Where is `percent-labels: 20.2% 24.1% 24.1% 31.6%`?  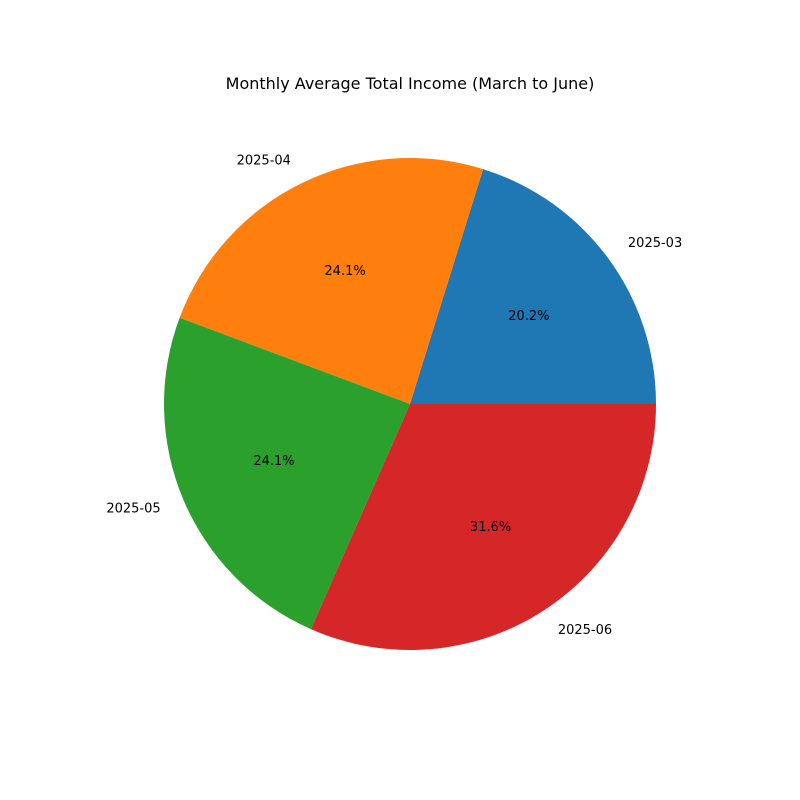 percent-labels: 20.2% 24.1% 24.1% 31.6% is located at coordinates (401, 399).